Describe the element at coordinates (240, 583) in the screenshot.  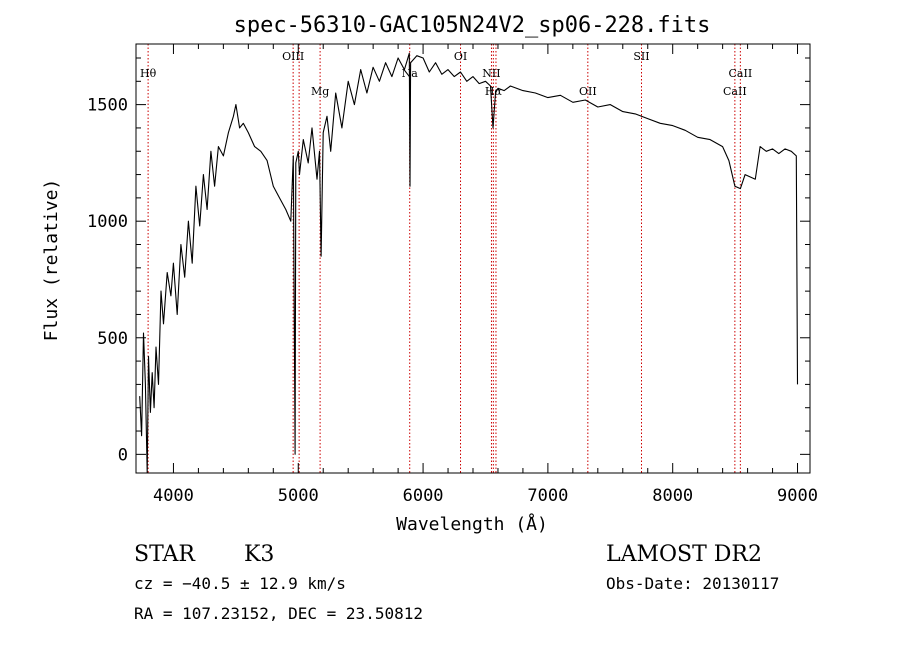
I see `redshift-value: cz = −40.5 ± 12.9 km/s` at that location.